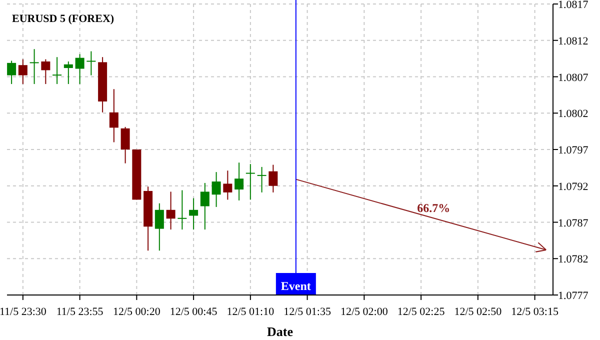 The image size is (600, 340). I want to click on y-tick-label: 1.0812, so click(573, 41).